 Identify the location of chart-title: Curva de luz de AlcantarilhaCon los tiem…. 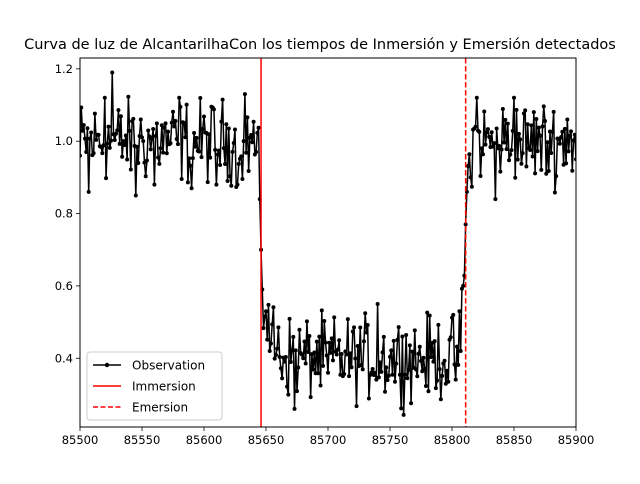
(320, 45).